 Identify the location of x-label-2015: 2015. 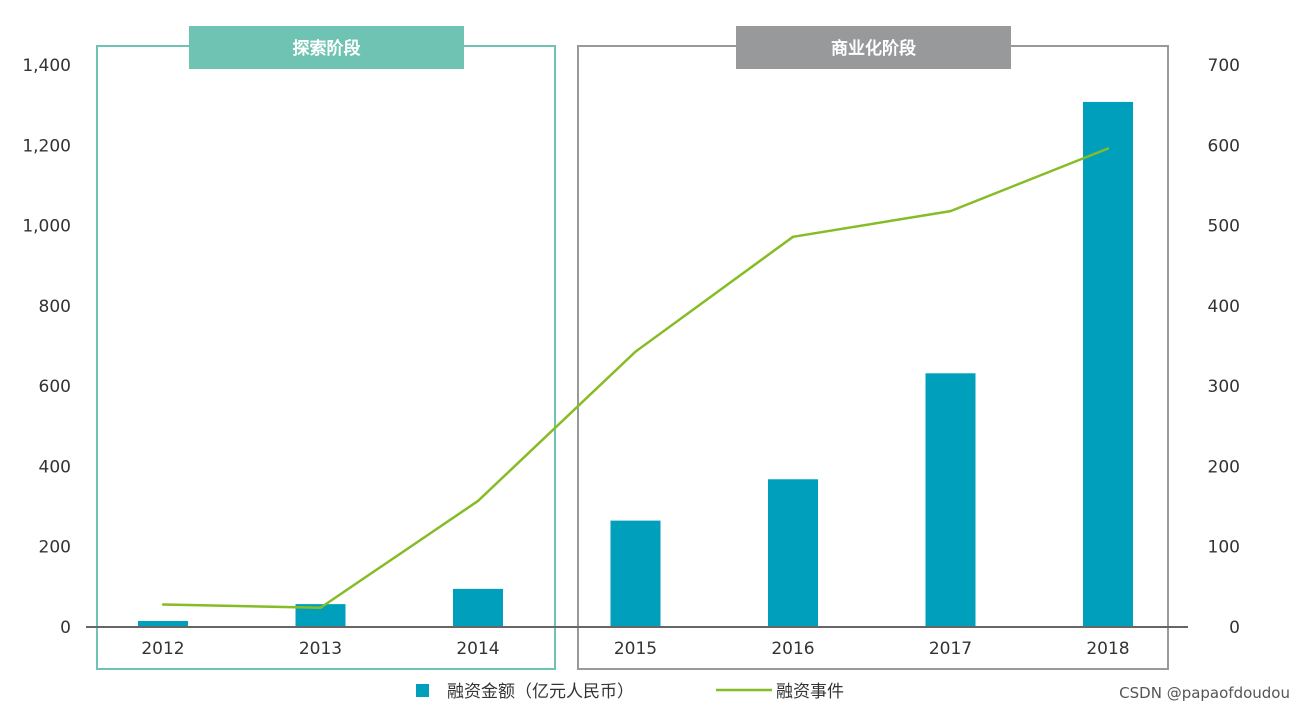
(635, 649).